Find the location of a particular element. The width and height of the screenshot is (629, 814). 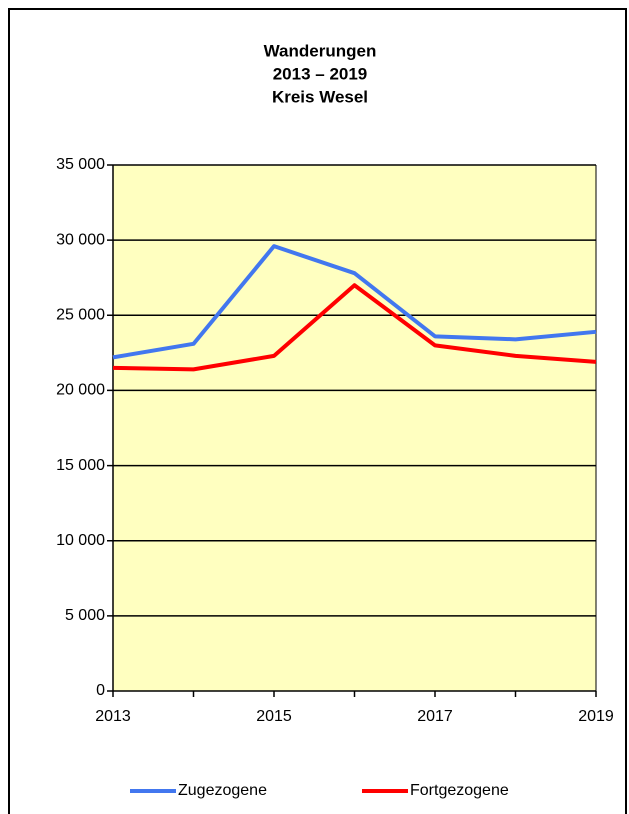

x-tick-label: 2015 is located at coordinates (274, 716).